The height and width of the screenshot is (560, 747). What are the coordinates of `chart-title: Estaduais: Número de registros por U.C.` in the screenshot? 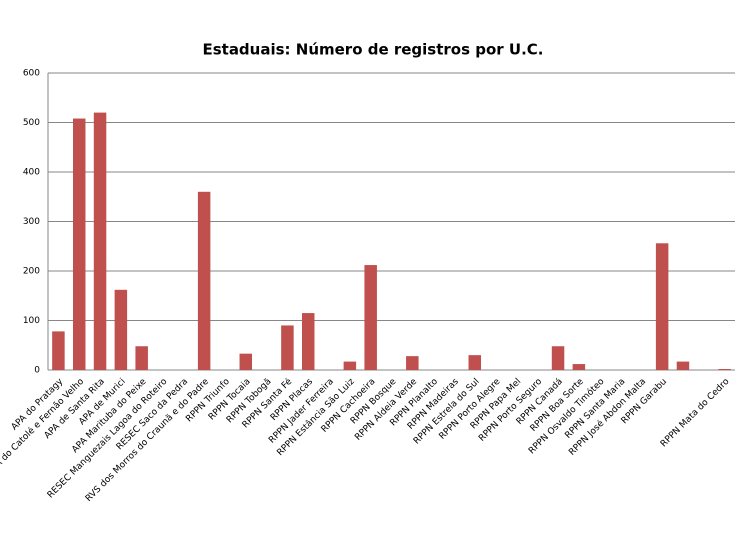 It's located at (372, 50).